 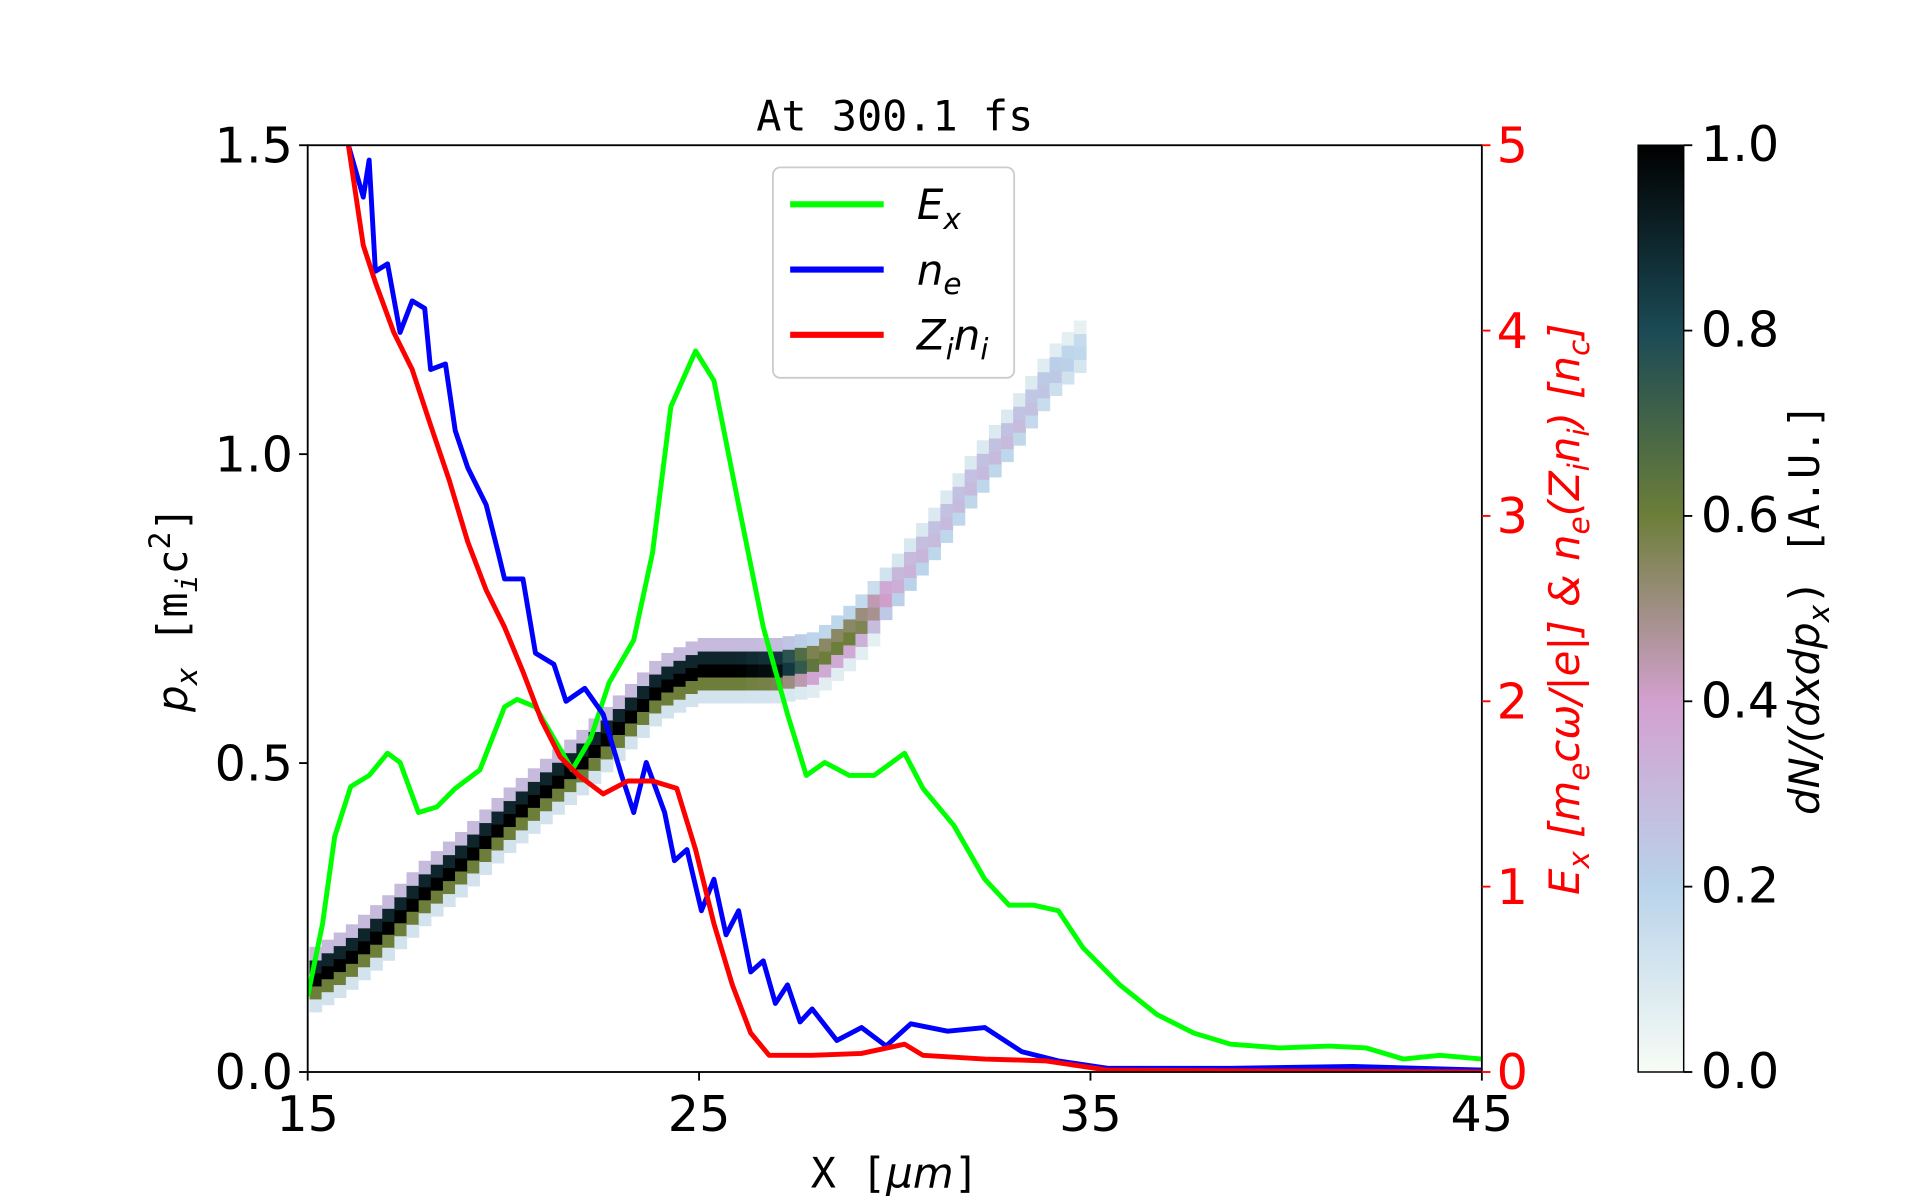 What do you see at coordinates (1740, 1071) in the screenshot?
I see `colorbar-tick-label: 0.0` at bounding box center [1740, 1071].